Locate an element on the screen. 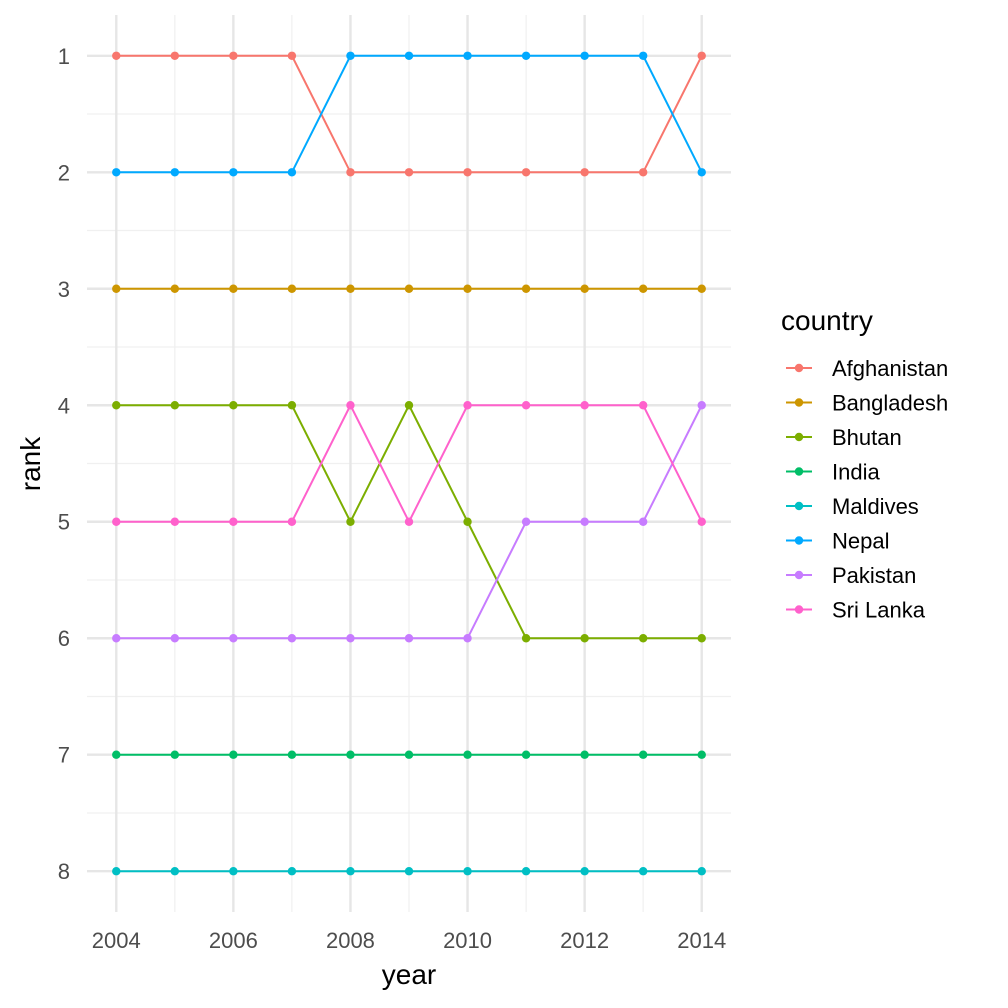  legend-label: Nepal is located at coordinates (860, 541).